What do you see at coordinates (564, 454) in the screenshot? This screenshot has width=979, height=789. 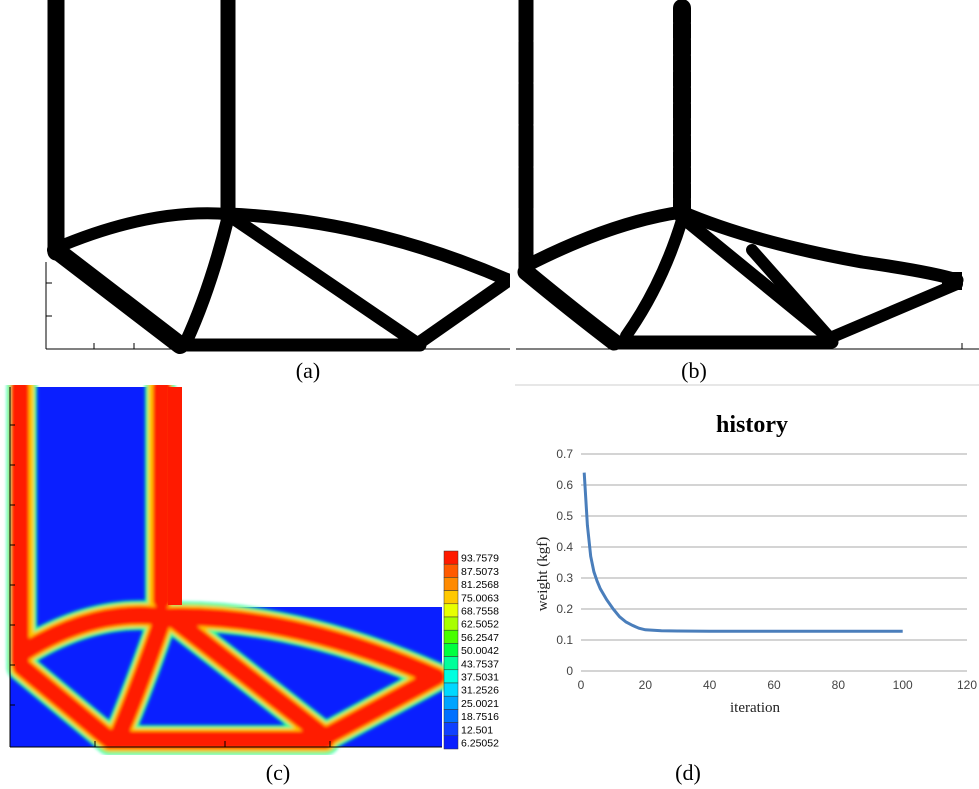 I see `y-tick-label: 0.7` at bounding box center [564, 454].